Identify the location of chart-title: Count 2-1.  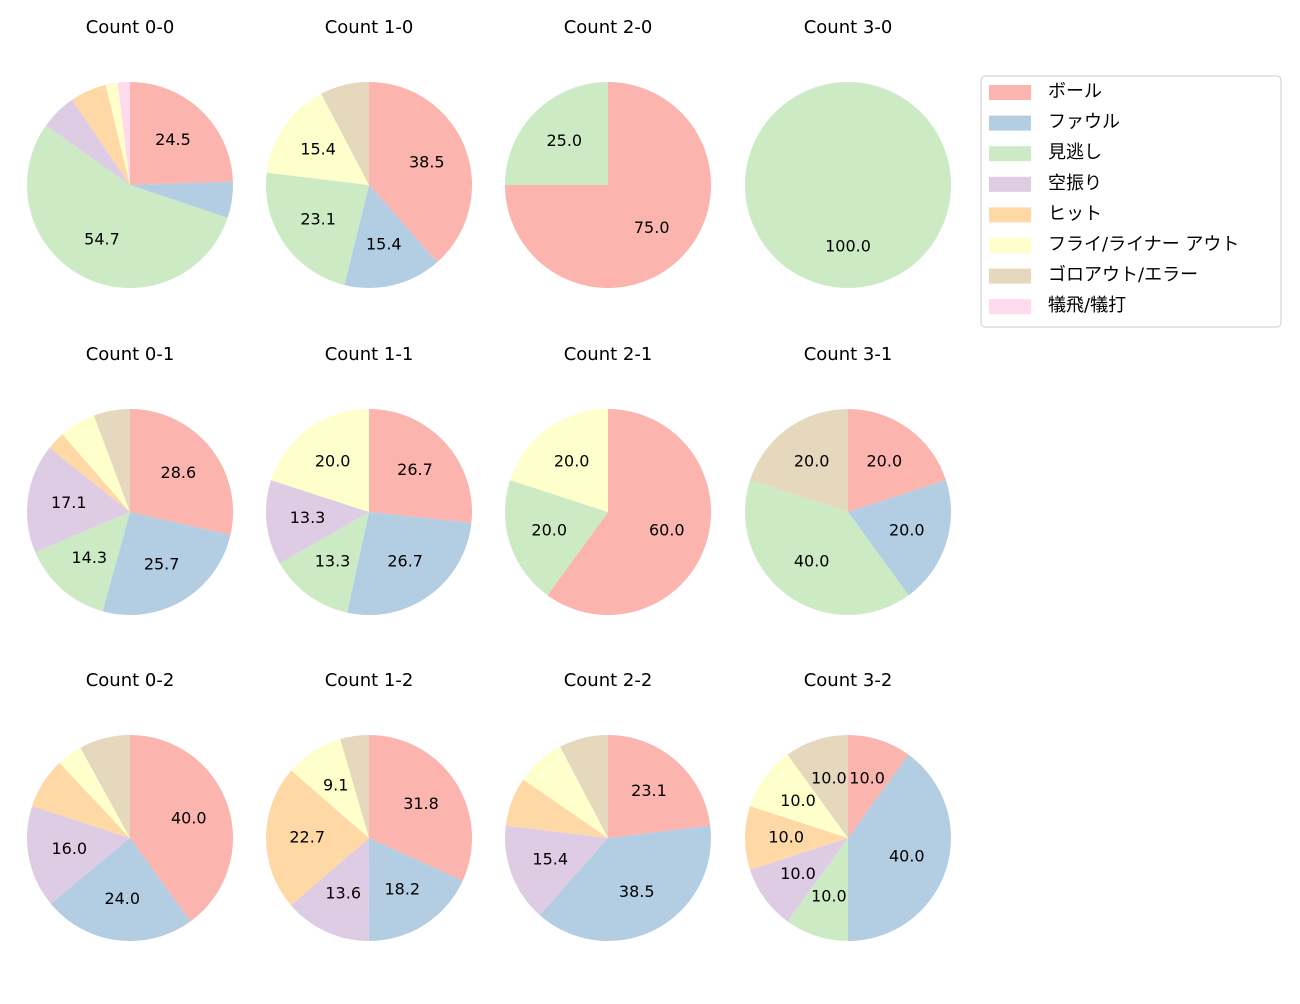
(608, 354).